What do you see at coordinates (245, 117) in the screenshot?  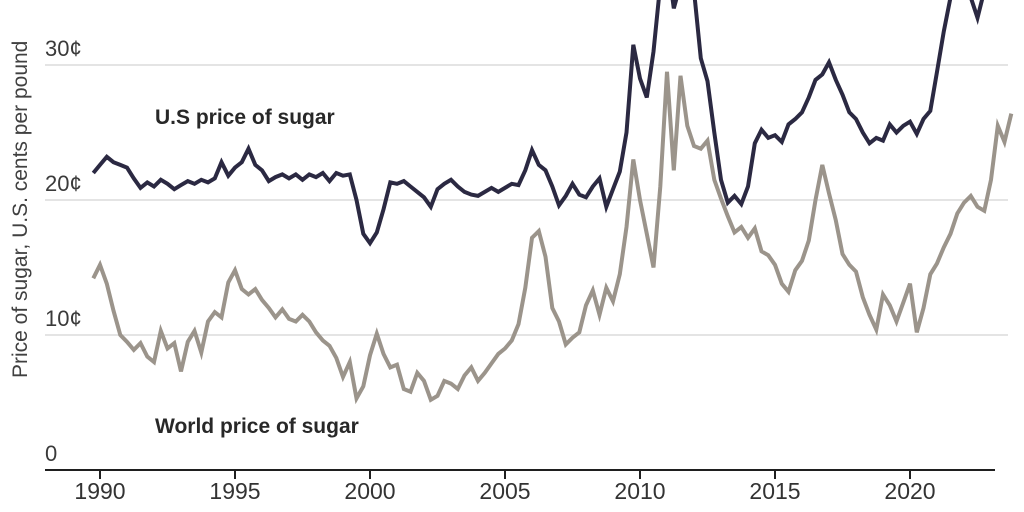 I see `us-series-label: U.S price of sugar` at bounding box center [245, 117].